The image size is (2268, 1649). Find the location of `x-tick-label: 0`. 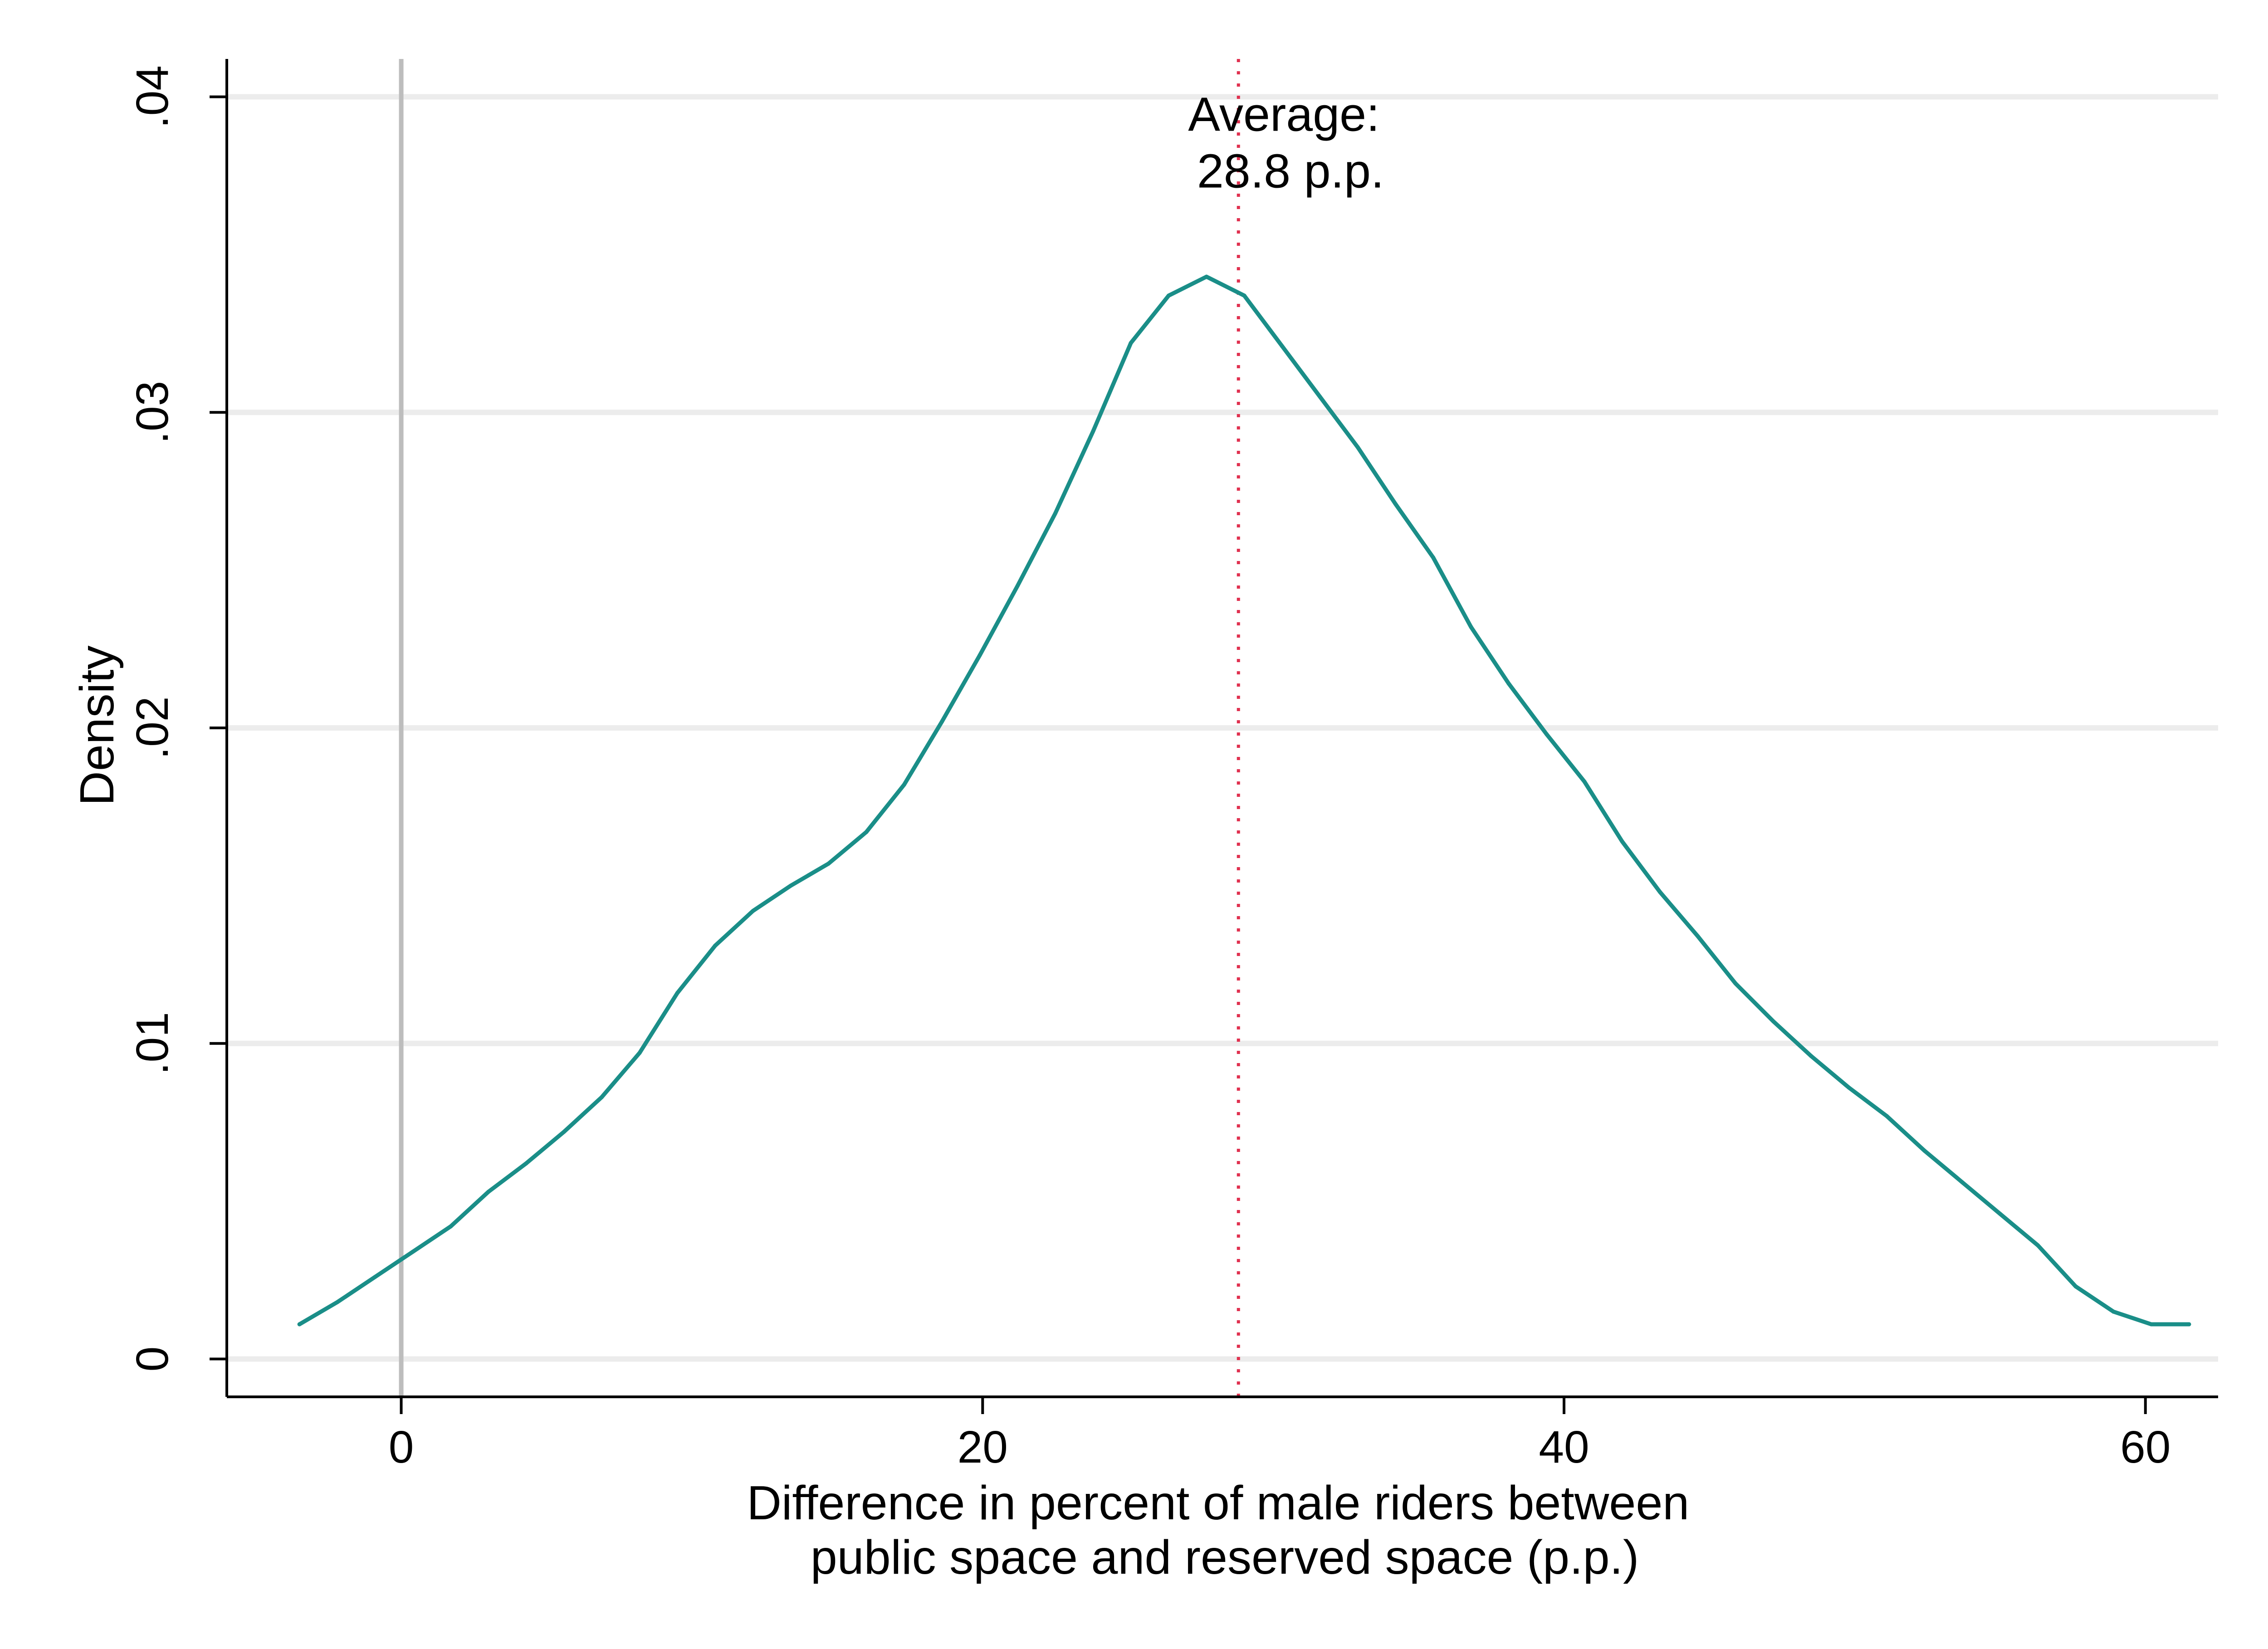

x-tick-label: 0 is located at coordinates (401, 1448).